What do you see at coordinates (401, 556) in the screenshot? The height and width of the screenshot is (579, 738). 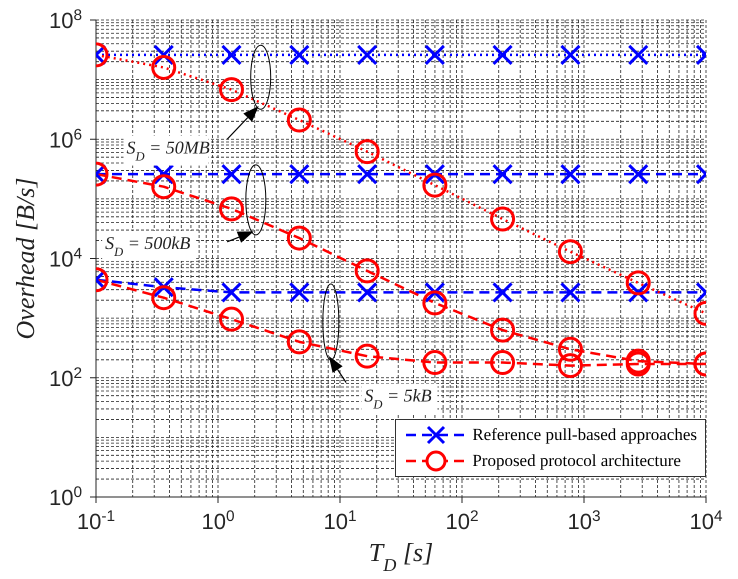 I see `x-axis-title: T$_{D}$ [s]` at bounding box center [401, 556].